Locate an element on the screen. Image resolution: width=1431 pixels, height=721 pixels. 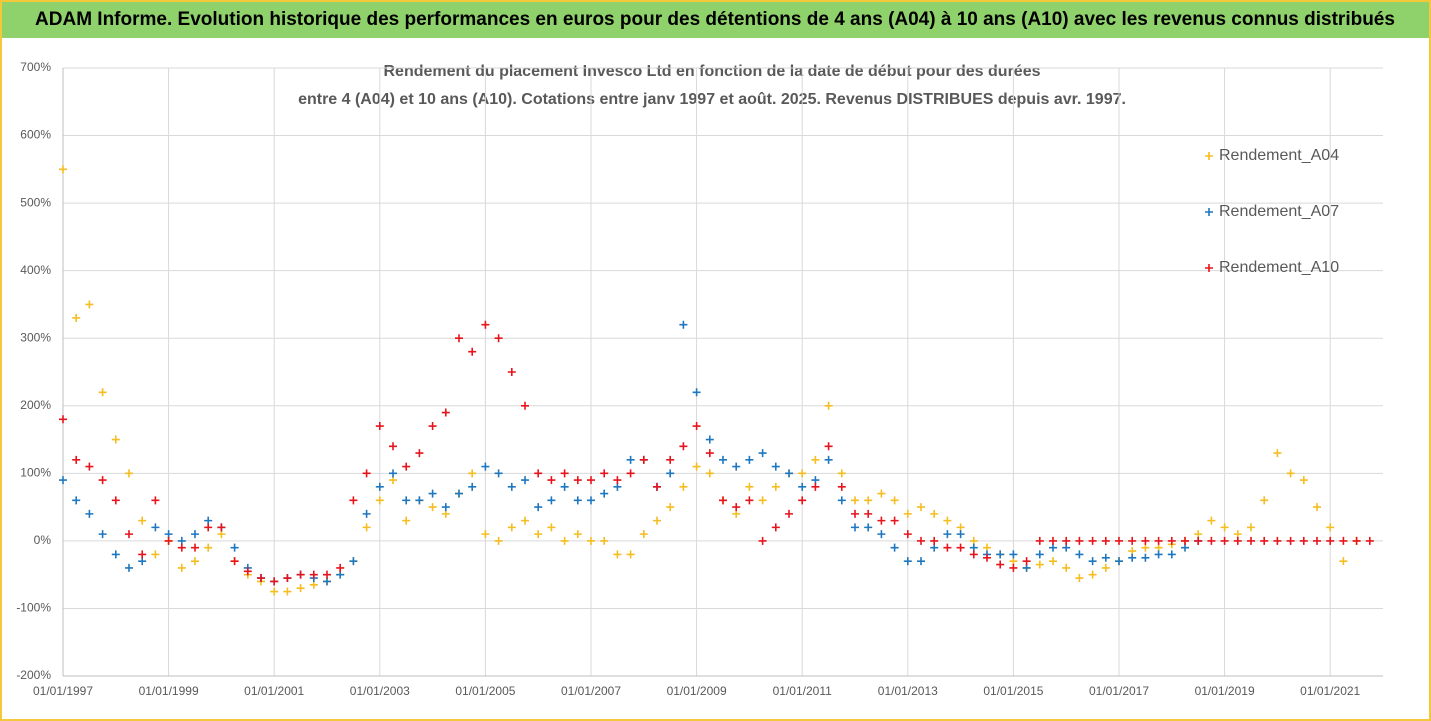
legend-marker is located at coordinates (1209, 212).